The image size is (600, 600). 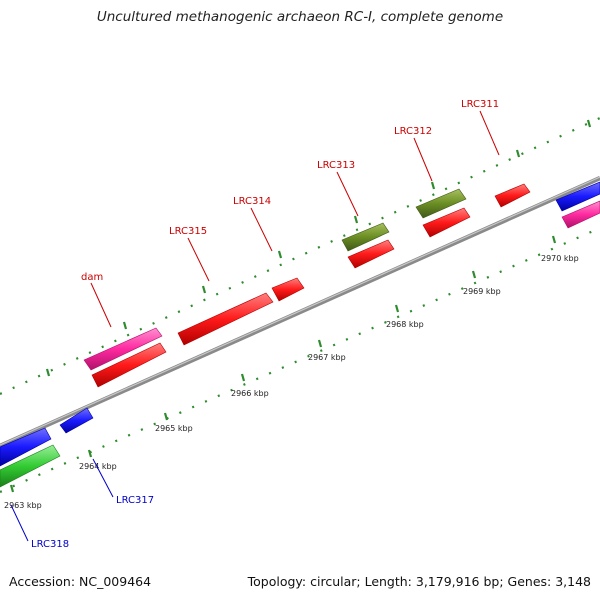 I want to click on gene-arrow-LRC314, so click(x=288, y=289).